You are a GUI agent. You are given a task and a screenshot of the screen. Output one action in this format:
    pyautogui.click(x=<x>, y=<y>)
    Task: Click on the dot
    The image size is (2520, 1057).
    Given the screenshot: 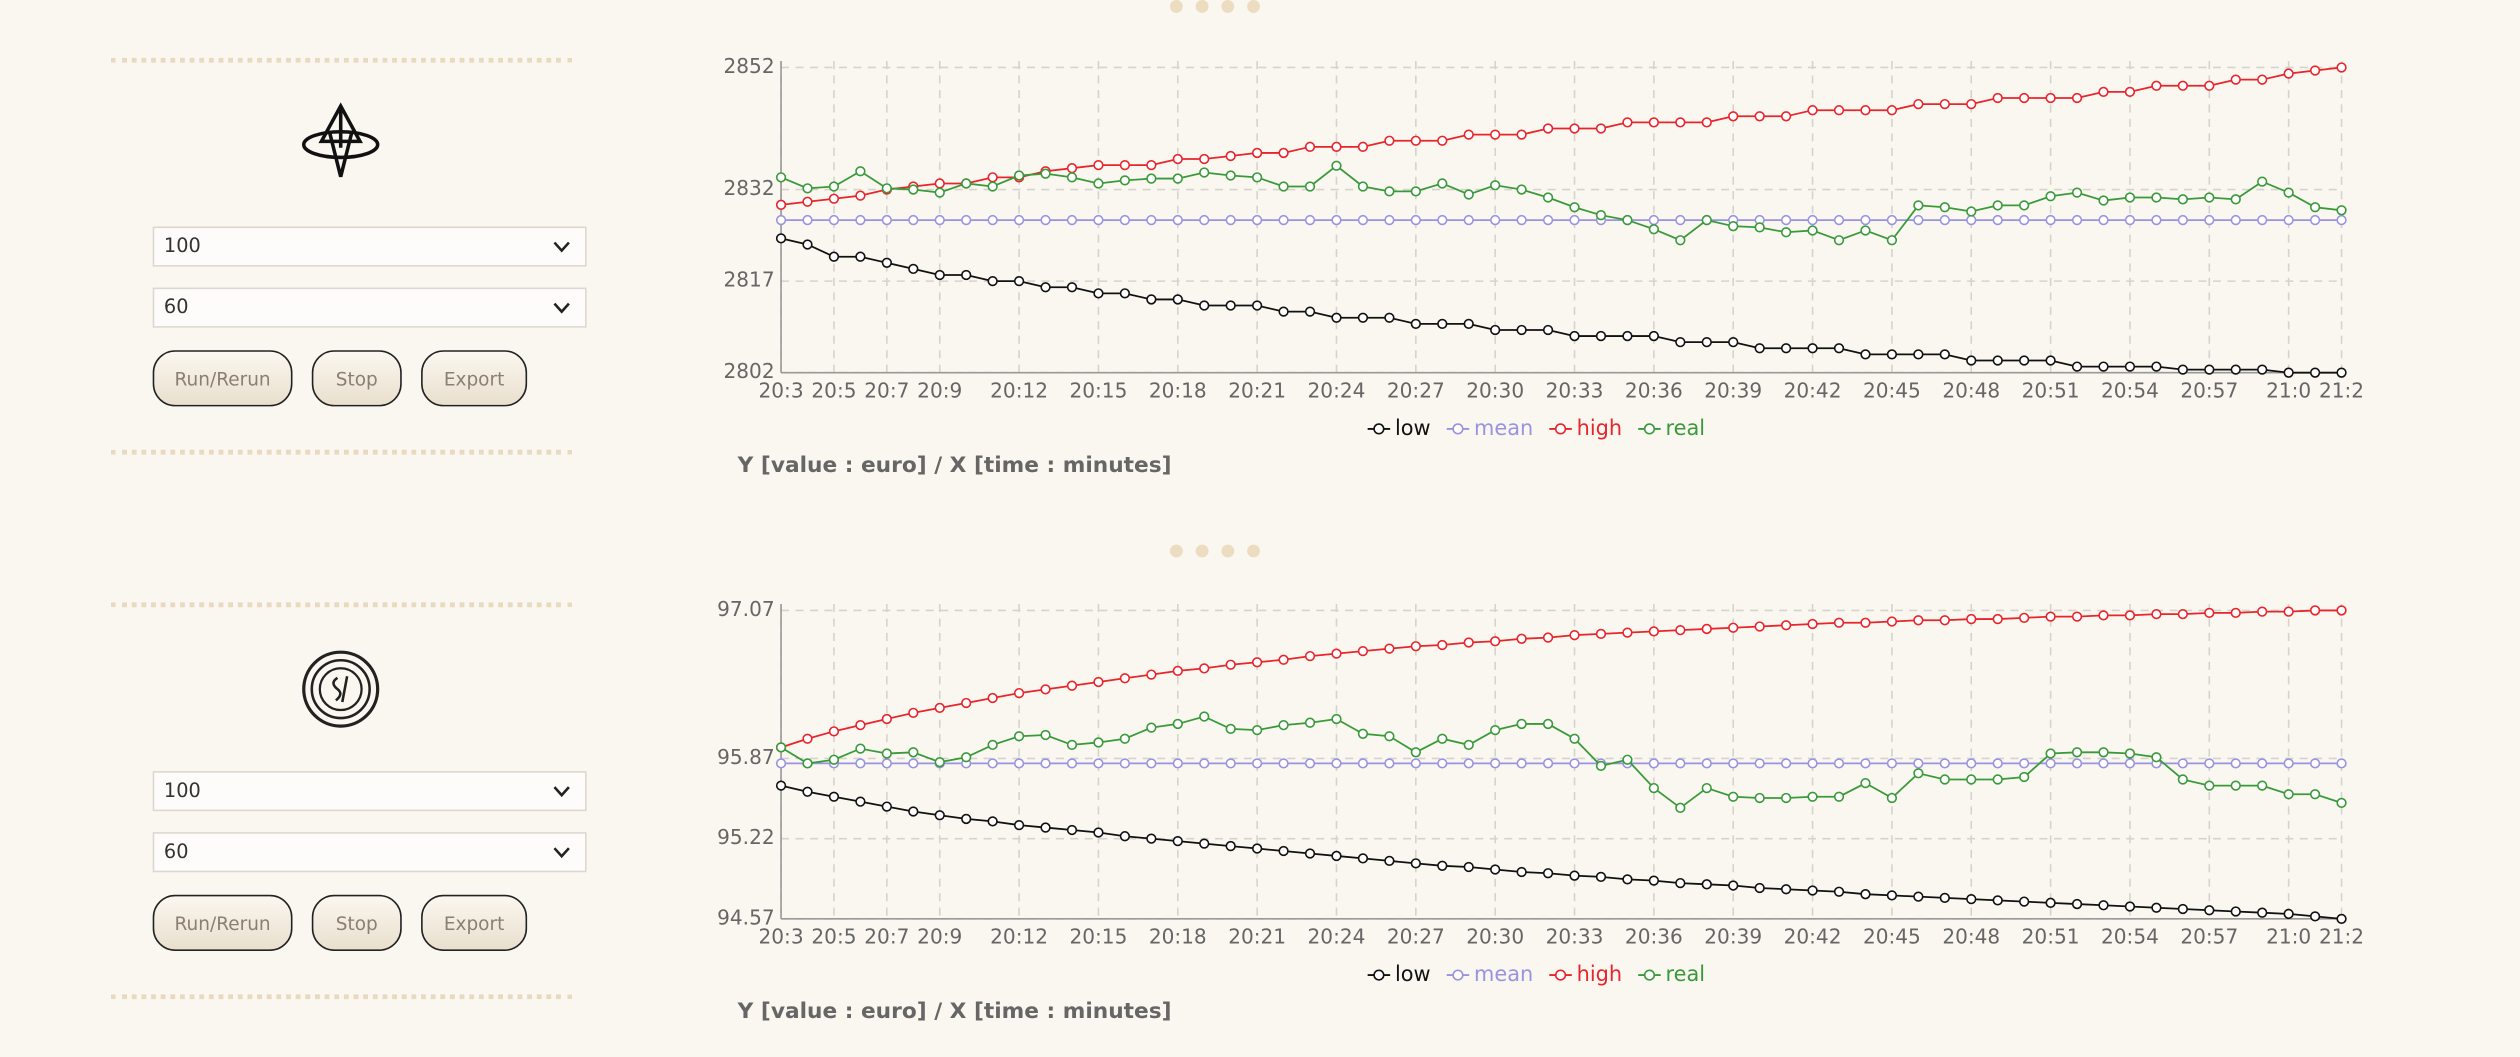 What is the action you would take?
    pyautogui.click(x=1176, y=6)
    